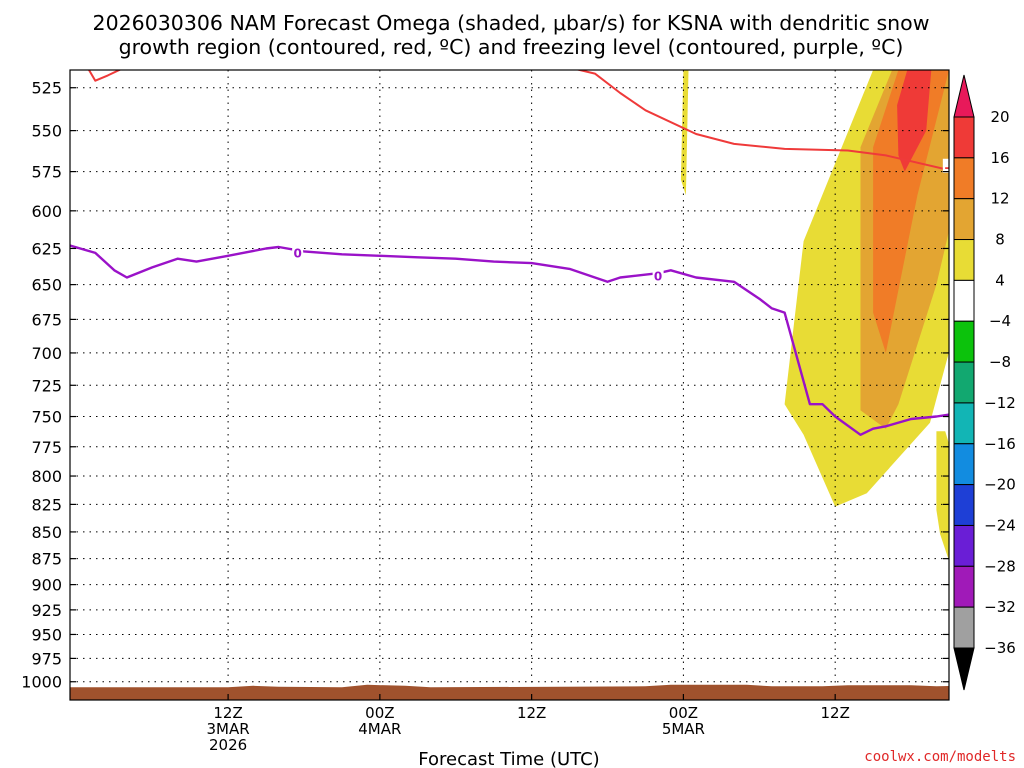  I want to click on y-tick-label-575: 575, so click(46, 172).